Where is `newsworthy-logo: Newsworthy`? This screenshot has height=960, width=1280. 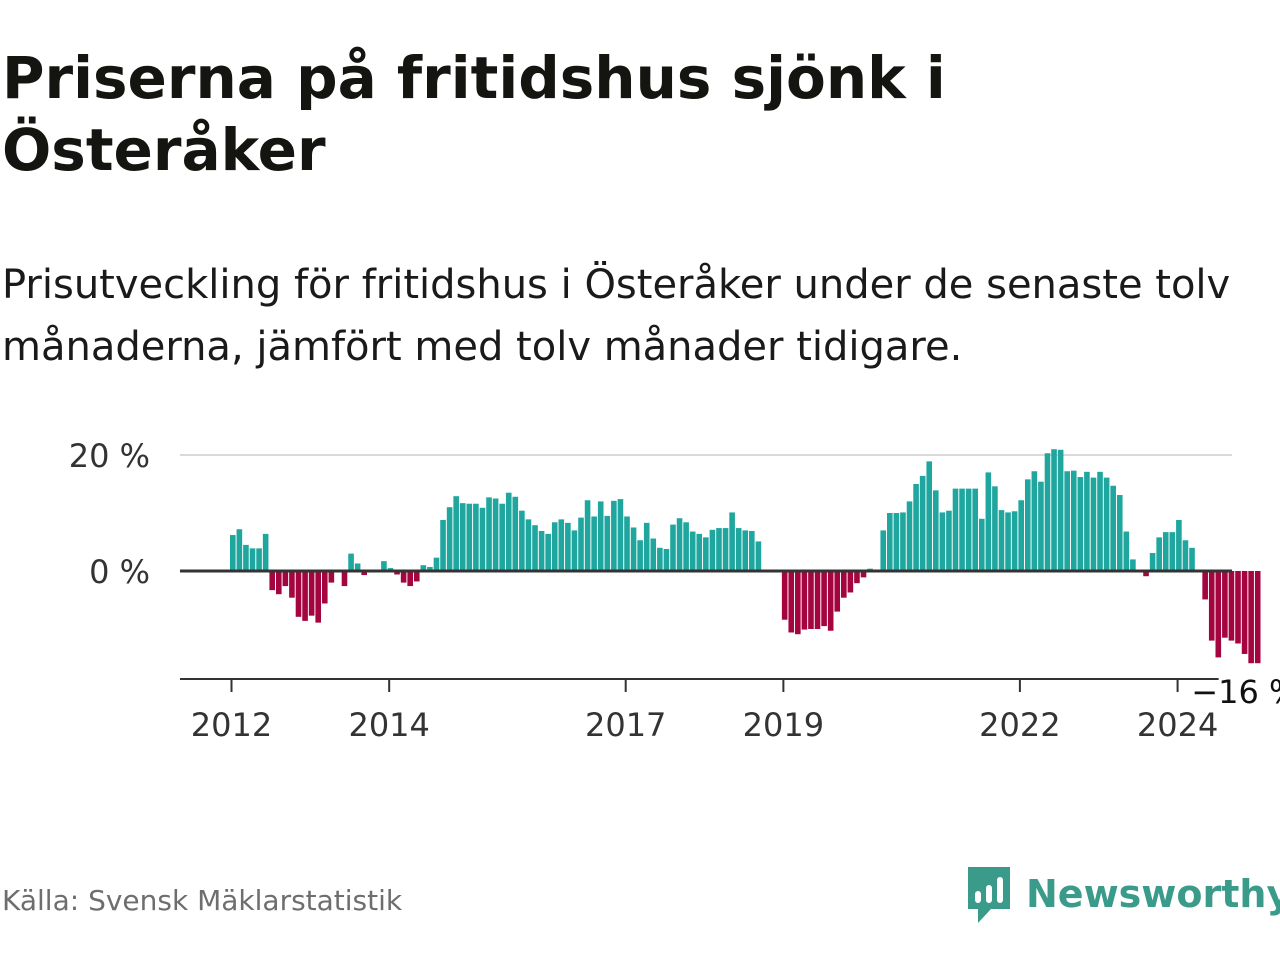 newsworthy-logo: Newsworthy is located at coordinates (1122, 894).